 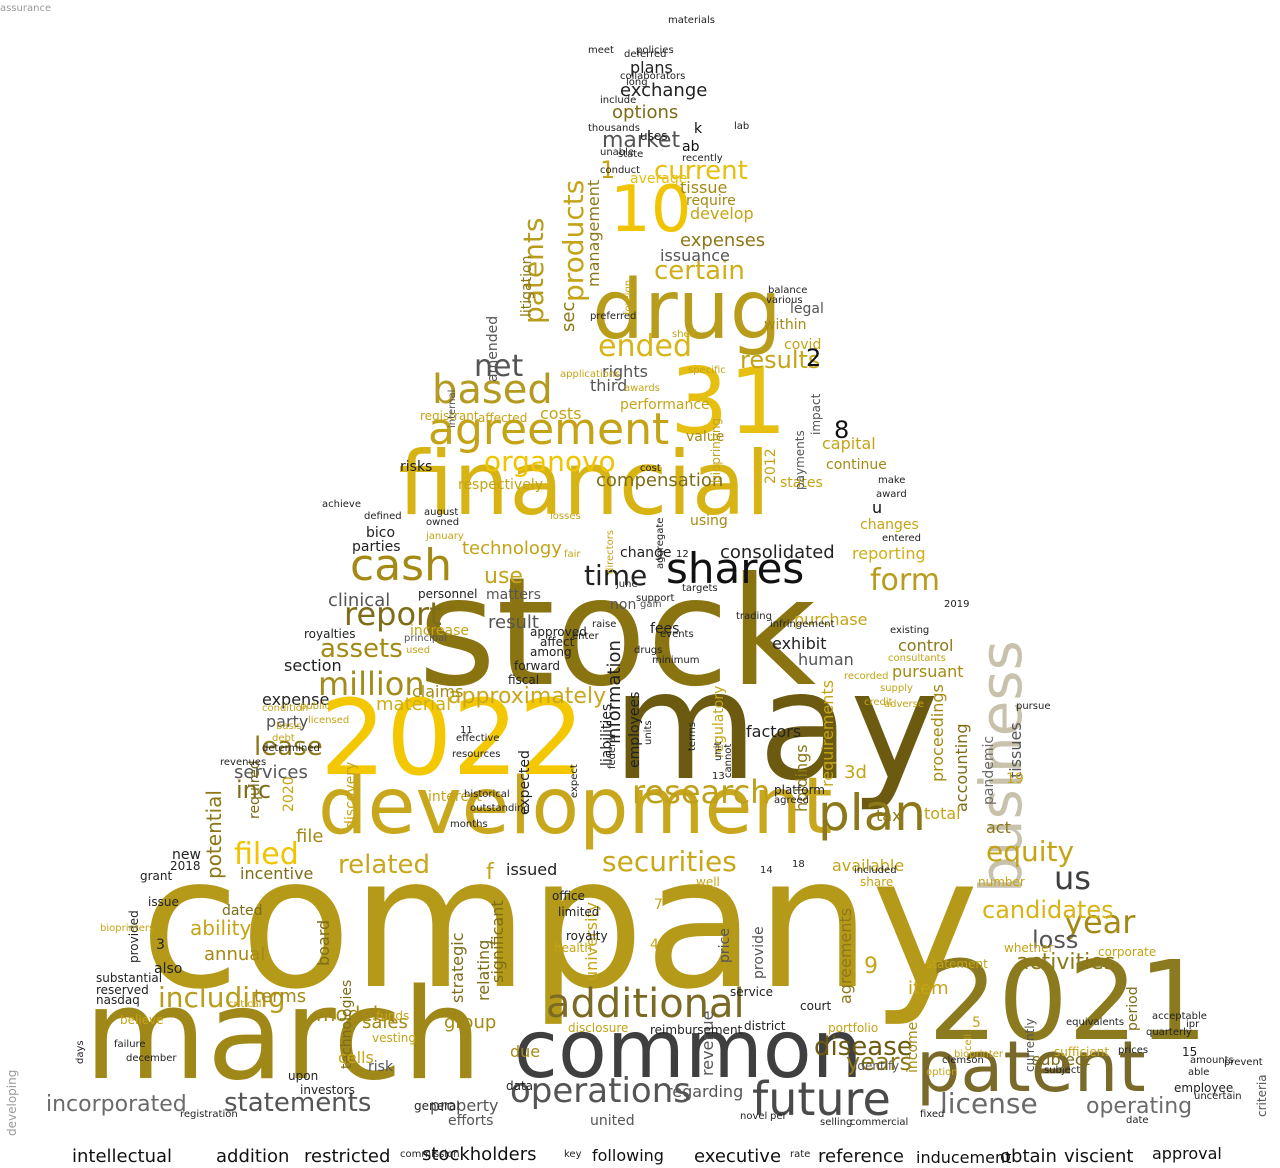 What do you see at coordinates (620, 170) in the screenshot?
I see `word-conduct: conduct` at bounding box center [620, 170].